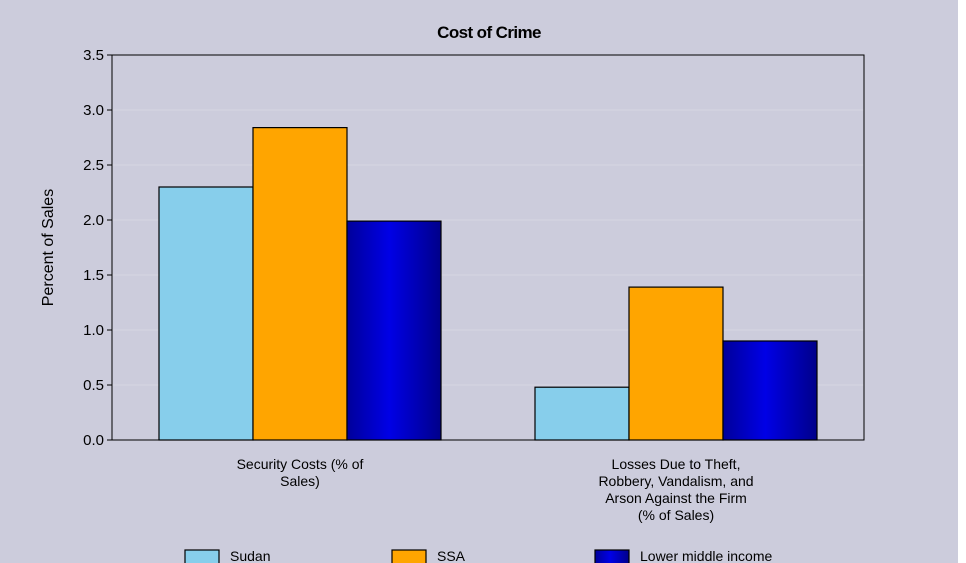 This screenshot has height=563, width=966. Describe the element at coordinates (93, 385) in the screenshot. I see `y-tick-label: 0.5` at that location.